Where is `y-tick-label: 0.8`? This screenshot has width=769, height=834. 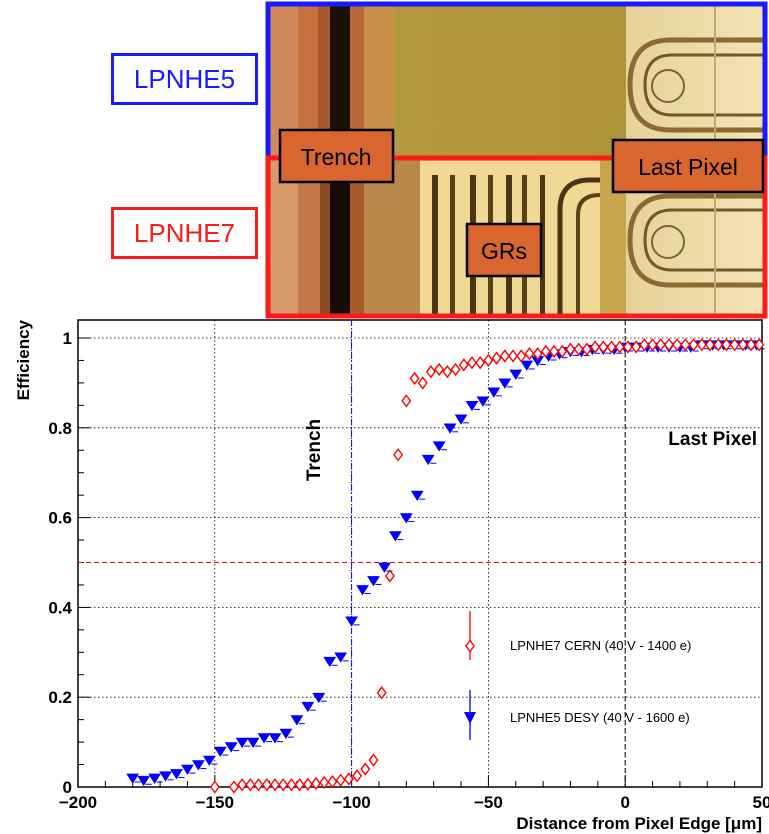 y-tick-label: 0.8 is located at coordinates (60, 428).